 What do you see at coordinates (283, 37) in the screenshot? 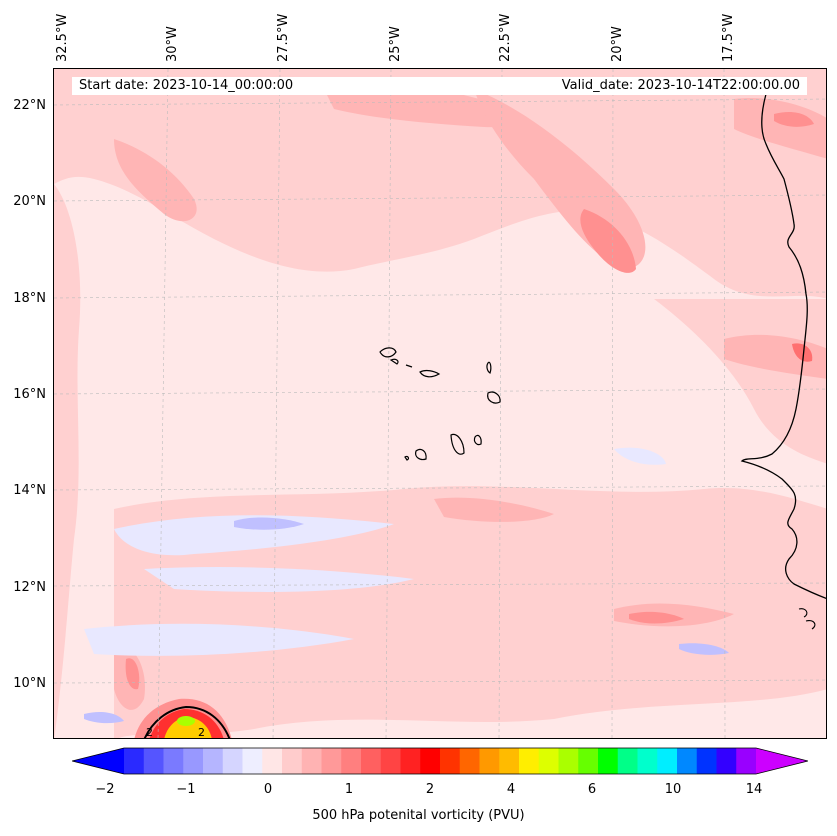
I see `lon-label-27-5w: 27.5°W` at bounding box center [283, 37].